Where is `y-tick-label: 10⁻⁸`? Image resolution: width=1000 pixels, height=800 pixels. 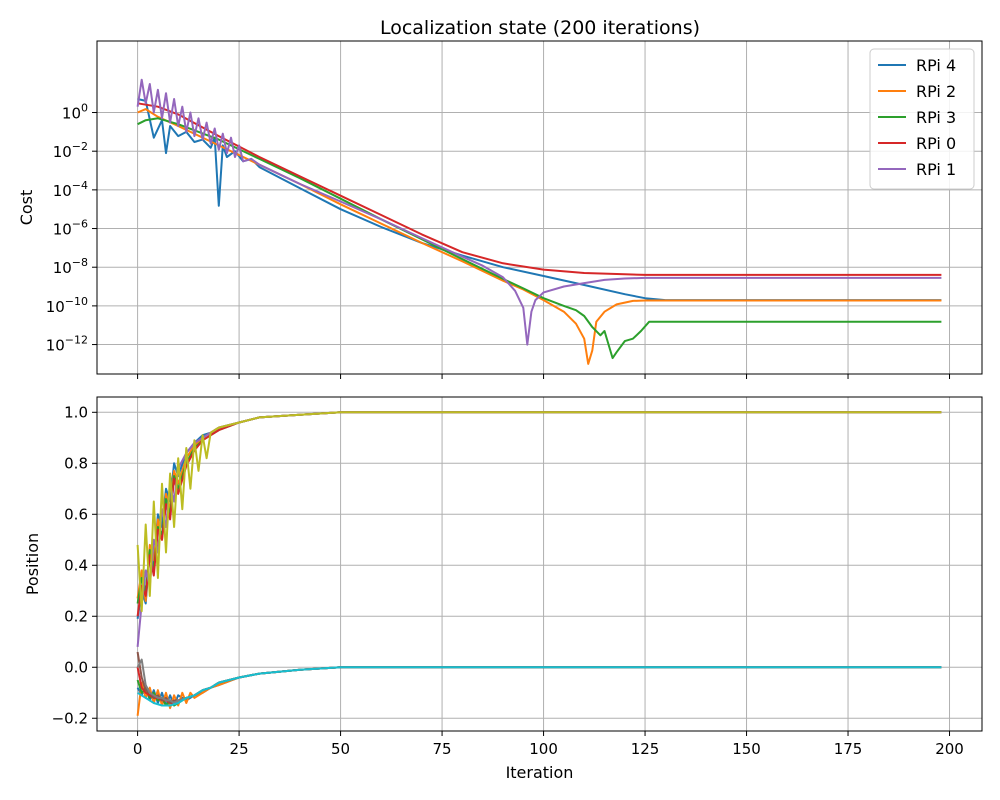
y-tick-label: 10⁻⁸ is located at coordinates (70, 266).